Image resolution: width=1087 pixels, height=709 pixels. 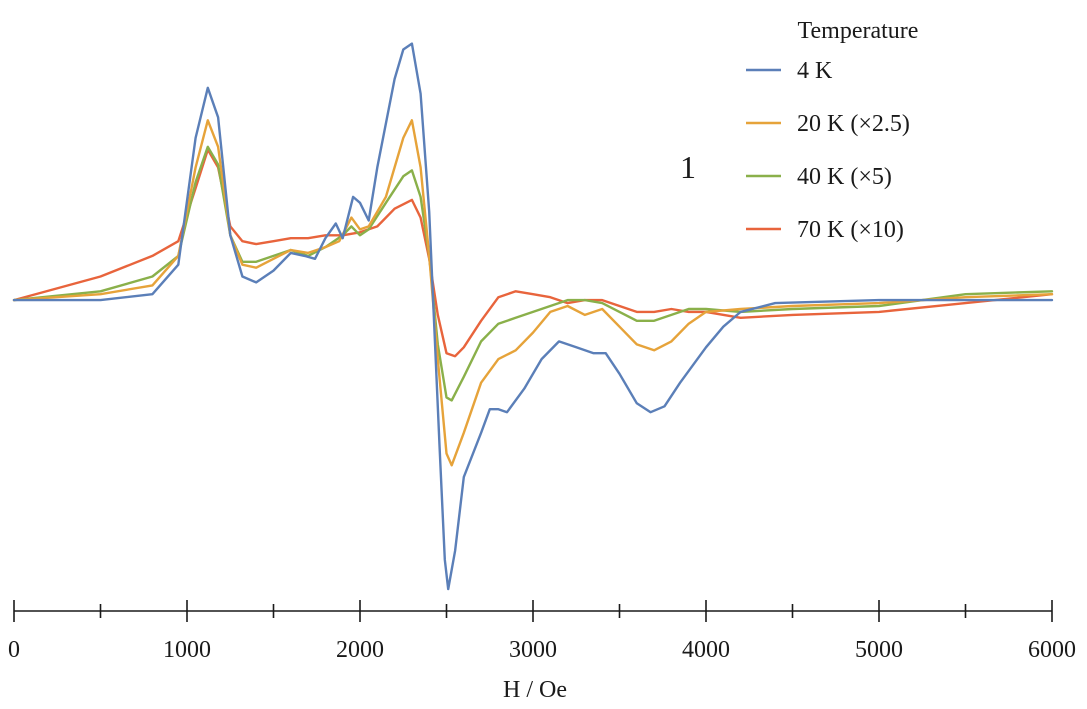 I want to click on x-tick-label: 0, so click(x=14, y=650).